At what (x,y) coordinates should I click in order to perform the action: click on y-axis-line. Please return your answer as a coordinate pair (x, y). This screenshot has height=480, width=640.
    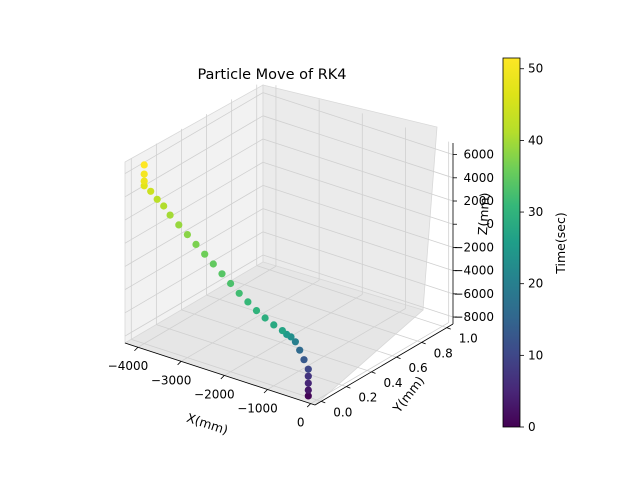
    Looking at the image, I should click on (384, 364).